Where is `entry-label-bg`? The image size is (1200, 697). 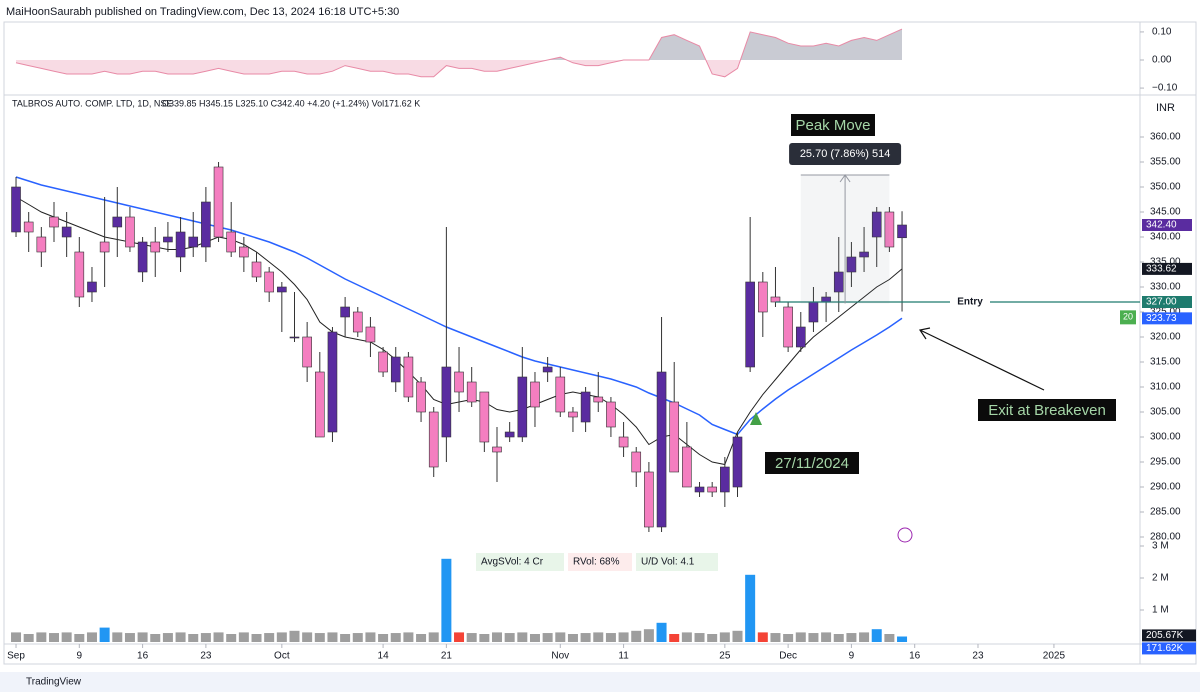
entry-label-bg is located at coordinates (970, 302).